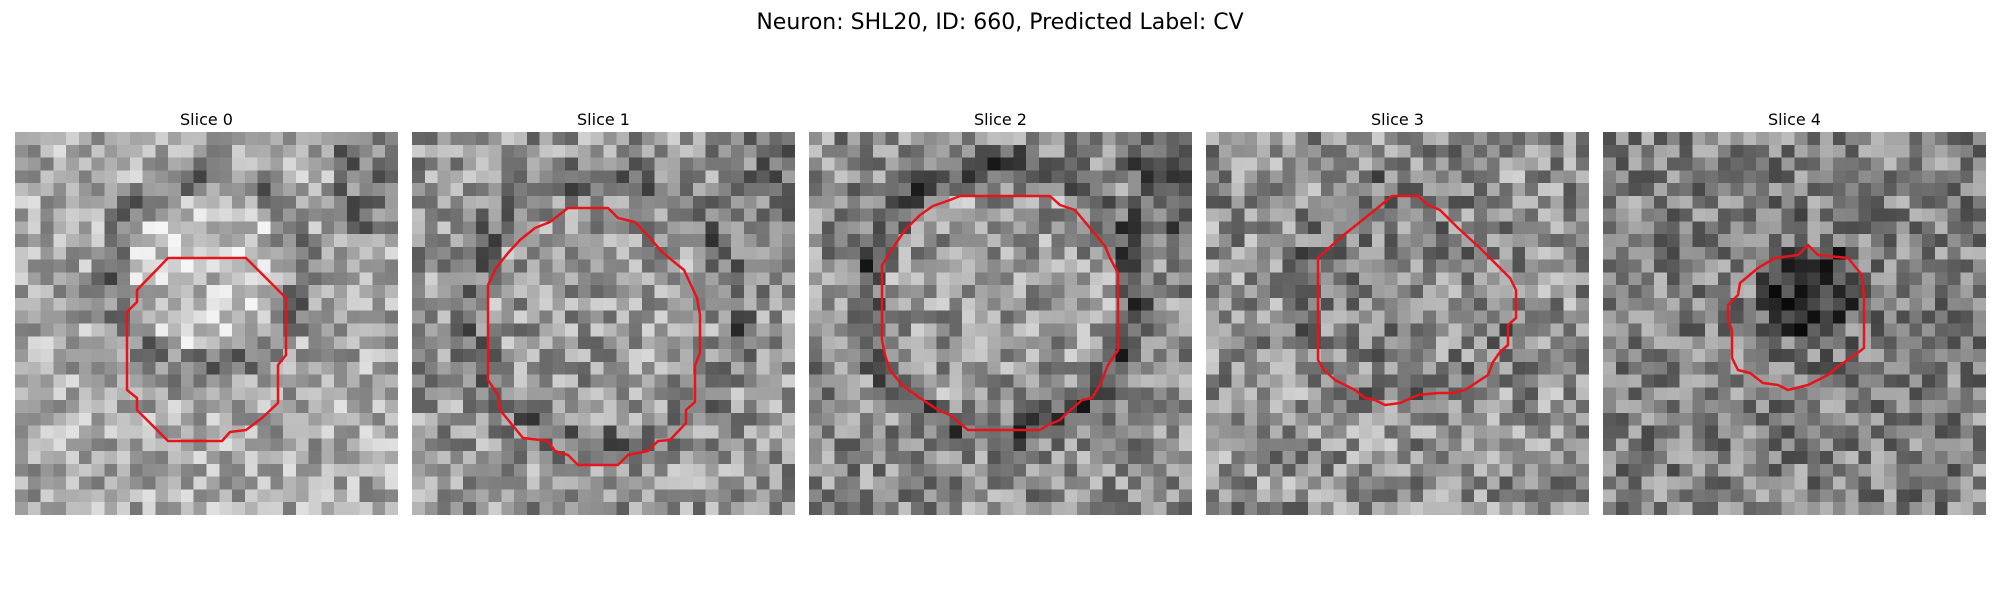 Image resolution: width=2000 pixels, height=600 pixels. Describe the element at coordinates (1397, 119) in the screenshot. I see `slice-title: Slice 3` at that location.